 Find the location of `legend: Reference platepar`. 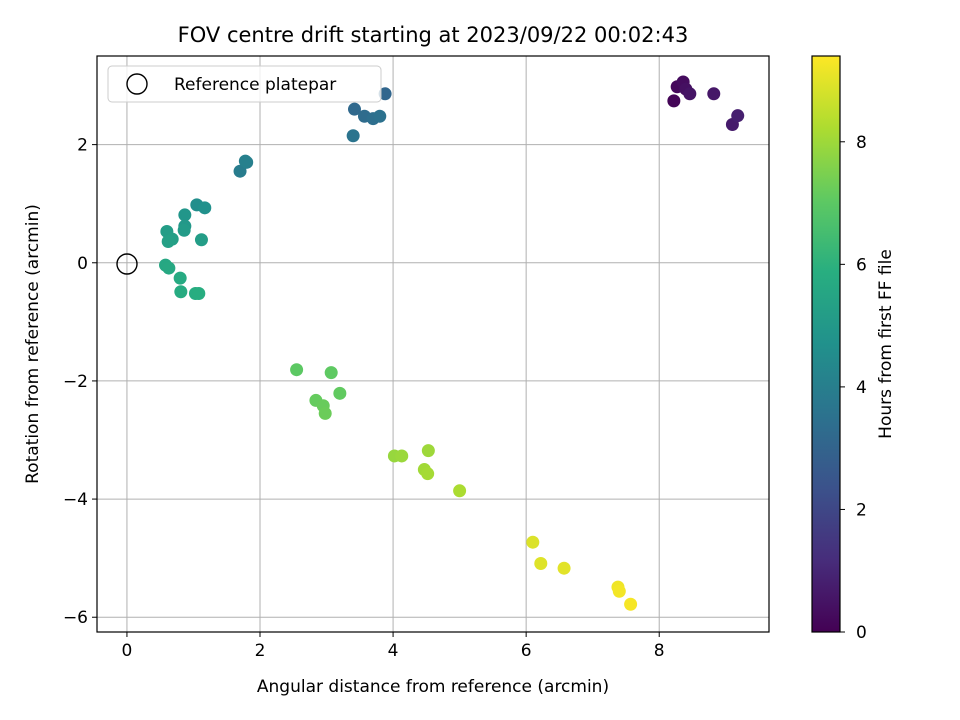

legend: Reference platepar is located at coordinates (244, 84).